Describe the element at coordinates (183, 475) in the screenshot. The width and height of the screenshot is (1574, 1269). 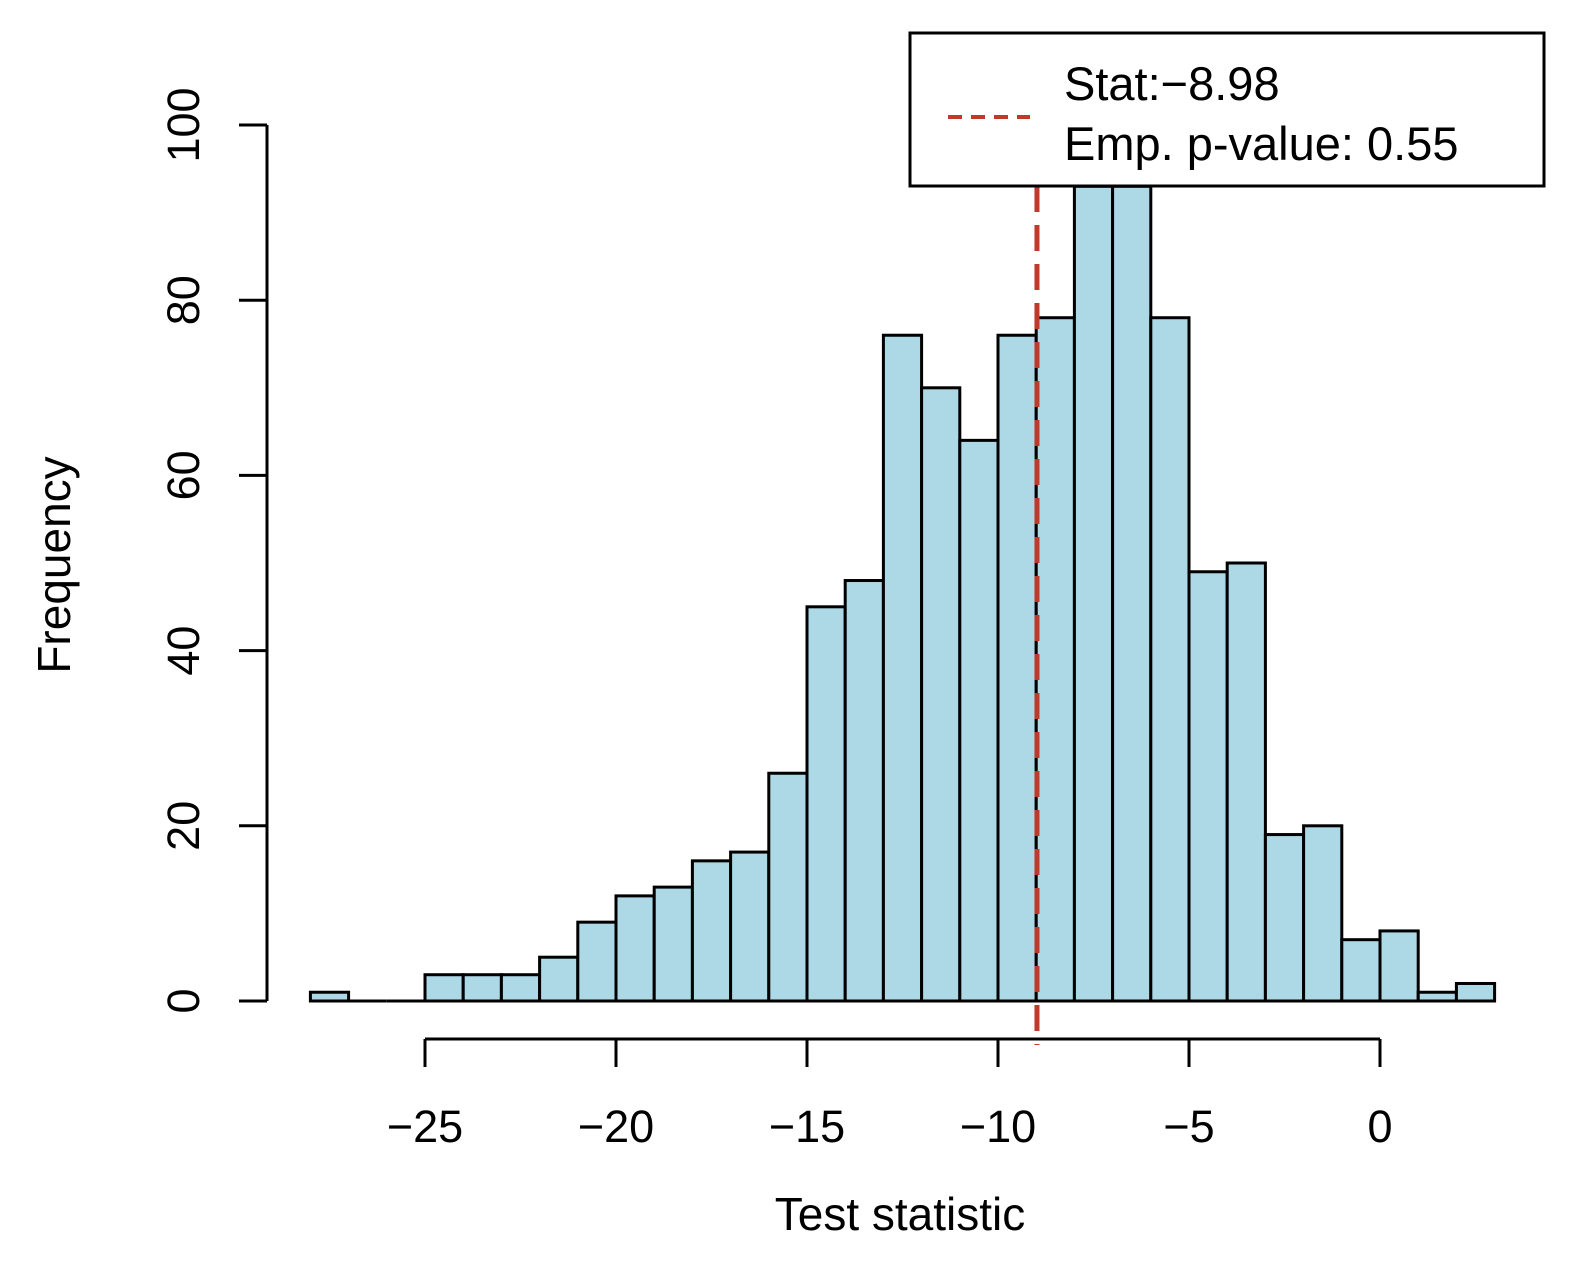
I see `y-tick-label: 60` at that location.